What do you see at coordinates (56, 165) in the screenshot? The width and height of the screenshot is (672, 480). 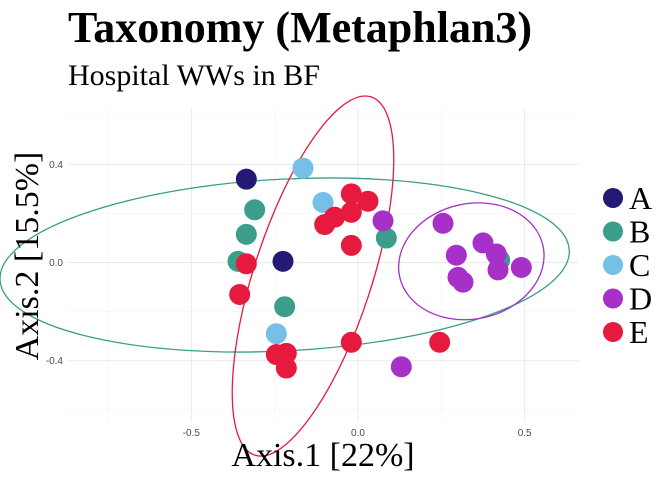 I see `y-tick-label: 0.4` at bounding box center [56, 165].